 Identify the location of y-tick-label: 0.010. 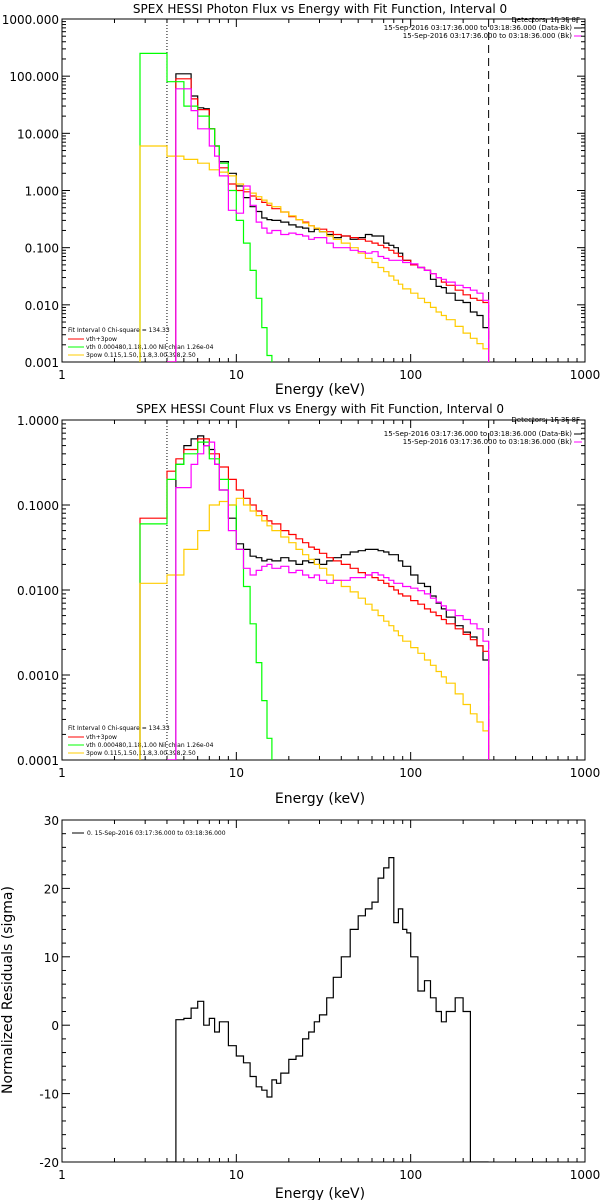
(42, 306).